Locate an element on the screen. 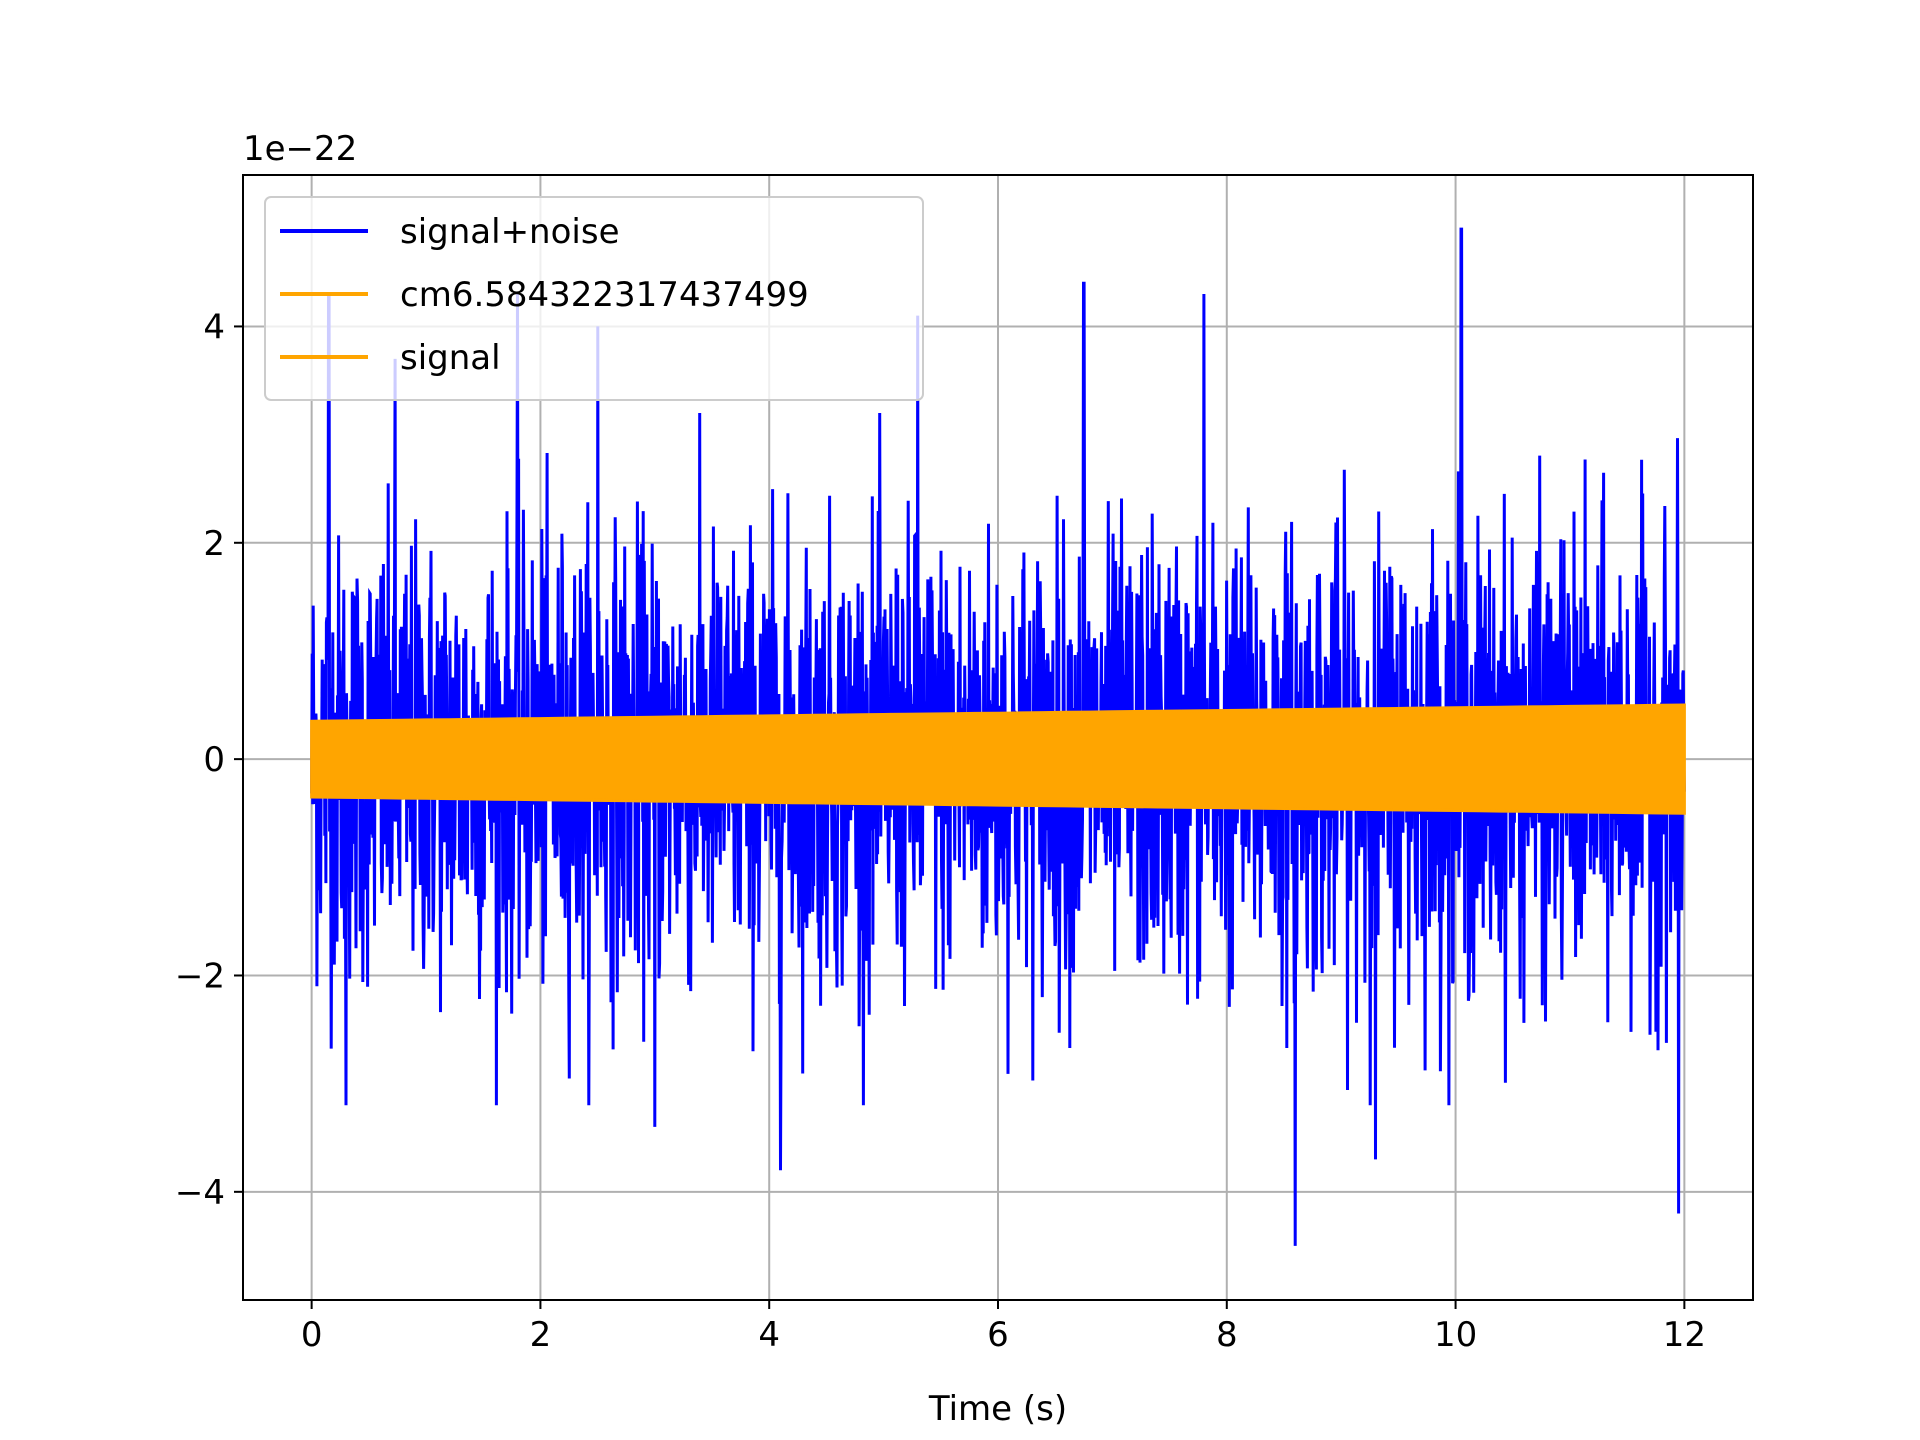 The image size is (1920, 1440). y-offset-label: 1e−22 is located at coordinates (300, 149).